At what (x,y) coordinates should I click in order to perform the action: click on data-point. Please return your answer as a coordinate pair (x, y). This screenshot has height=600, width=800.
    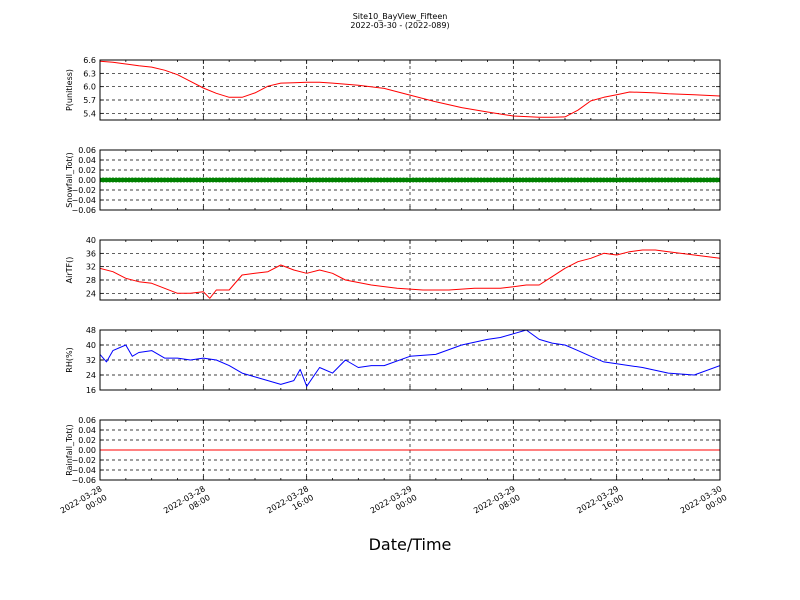
    Looking at the image, I should click on (718, 180).